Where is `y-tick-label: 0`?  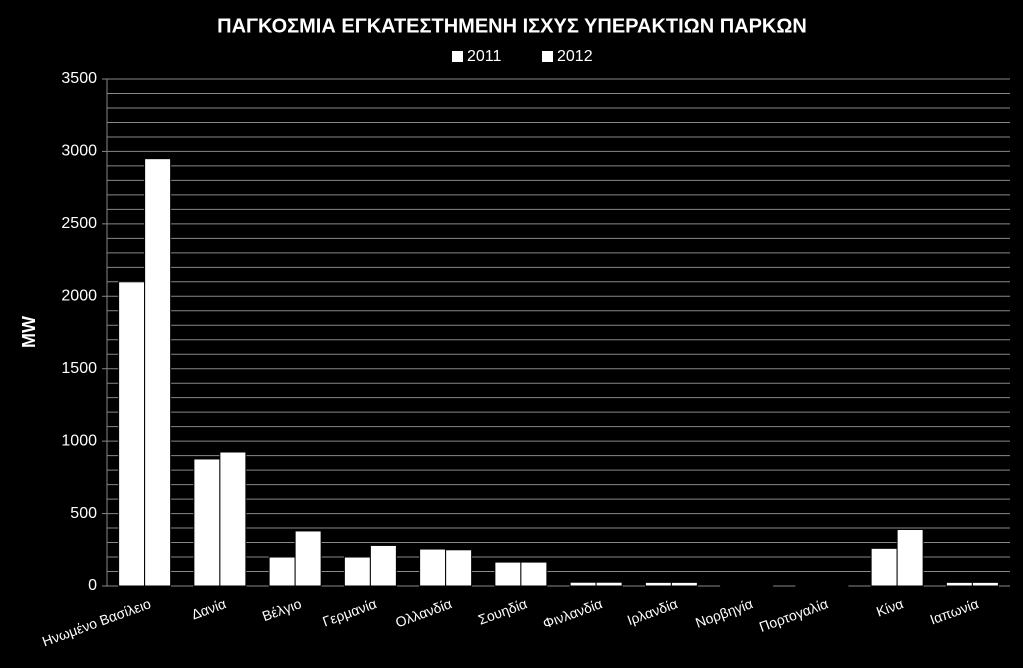 y-tick-label: 0 is located at coordinates (92, 585).